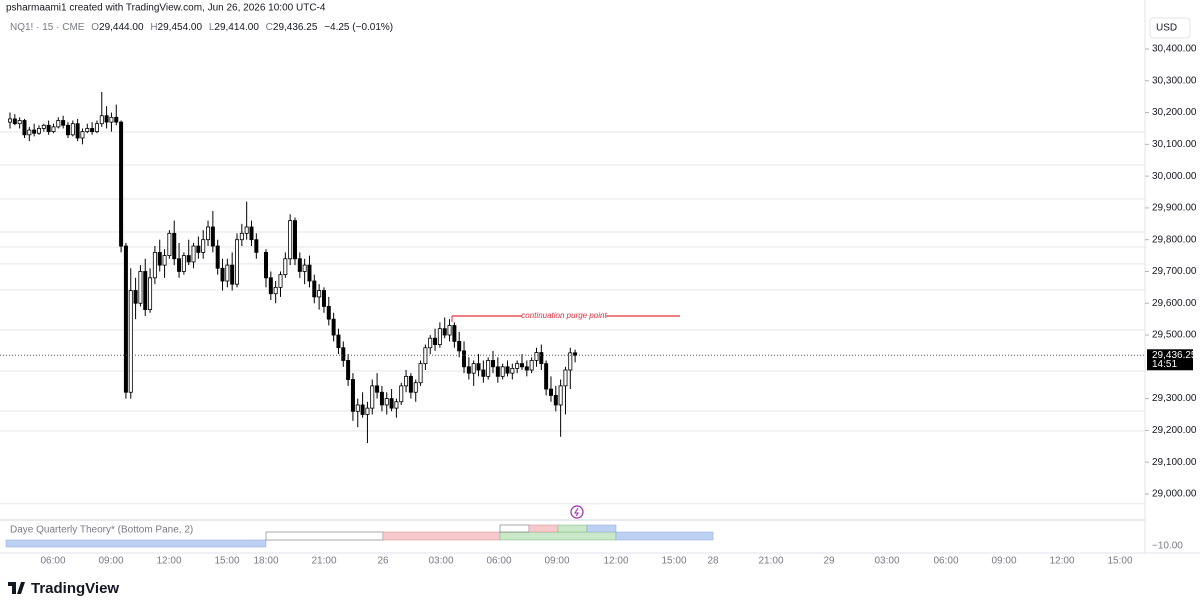 The width and height of the screenshot is (1200, 608). I want to click on last-price-box, so click(1170, 360).